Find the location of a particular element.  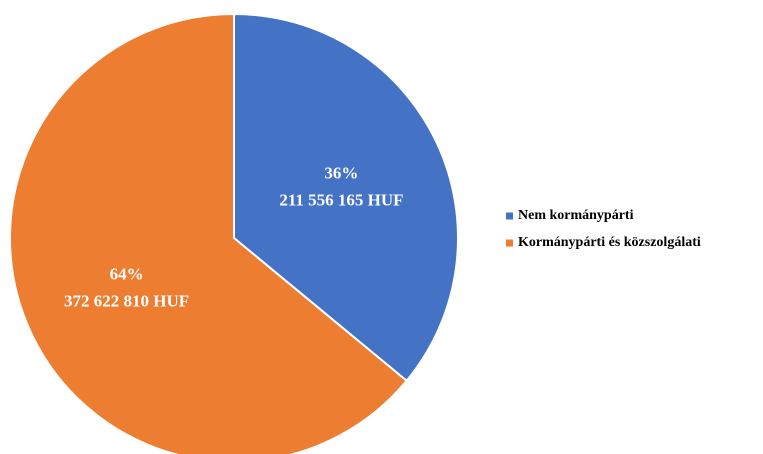

slice-percent-label: 36% is located at coordinates (341, 172).